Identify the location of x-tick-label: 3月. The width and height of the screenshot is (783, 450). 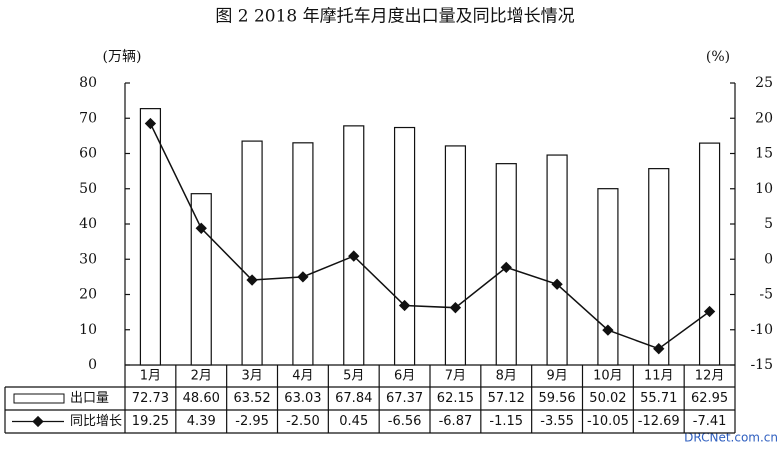
(251, 376).